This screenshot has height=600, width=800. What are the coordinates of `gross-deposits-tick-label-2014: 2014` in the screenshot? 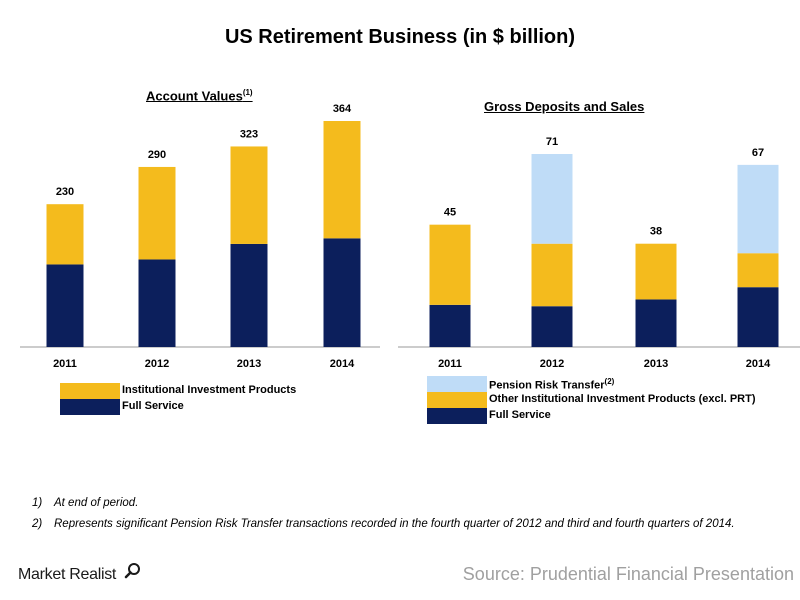 It's located at (758, 364).